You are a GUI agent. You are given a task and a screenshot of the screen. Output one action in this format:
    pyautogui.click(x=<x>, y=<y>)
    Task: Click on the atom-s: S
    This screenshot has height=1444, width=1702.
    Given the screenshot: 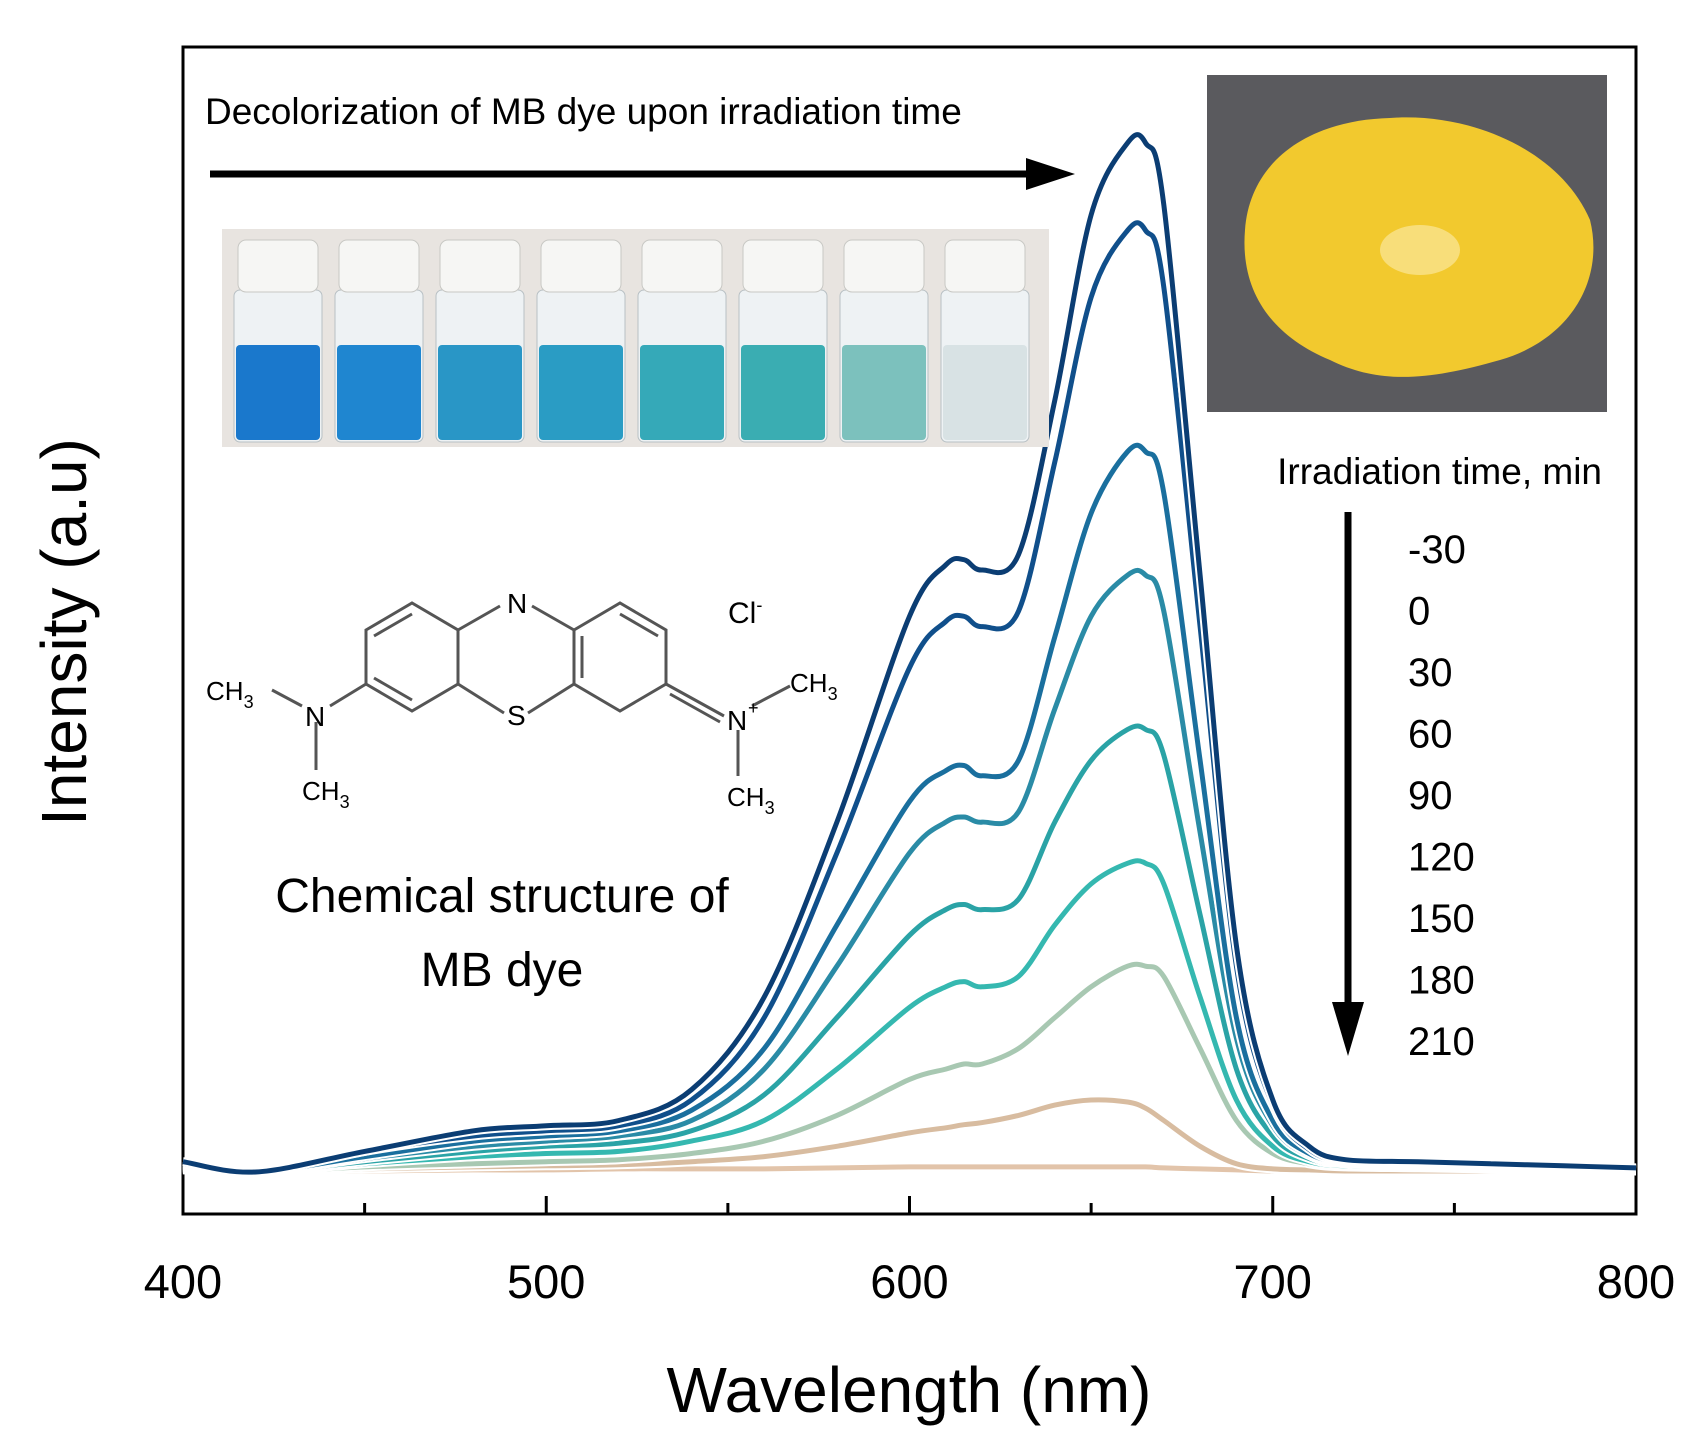 What is the action you would take?
    pyautogui.click(x=516, y=715)
    